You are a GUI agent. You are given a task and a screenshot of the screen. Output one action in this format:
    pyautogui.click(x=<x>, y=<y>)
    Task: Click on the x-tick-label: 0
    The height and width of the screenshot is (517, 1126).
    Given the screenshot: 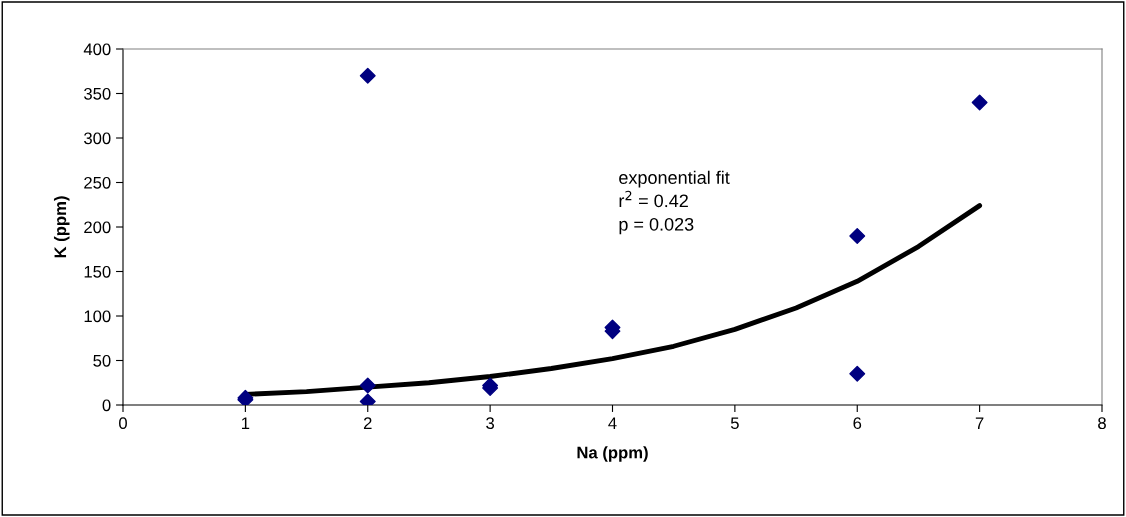 What is the action you would take?
    pyautogui.click(x=123, y=423)
    